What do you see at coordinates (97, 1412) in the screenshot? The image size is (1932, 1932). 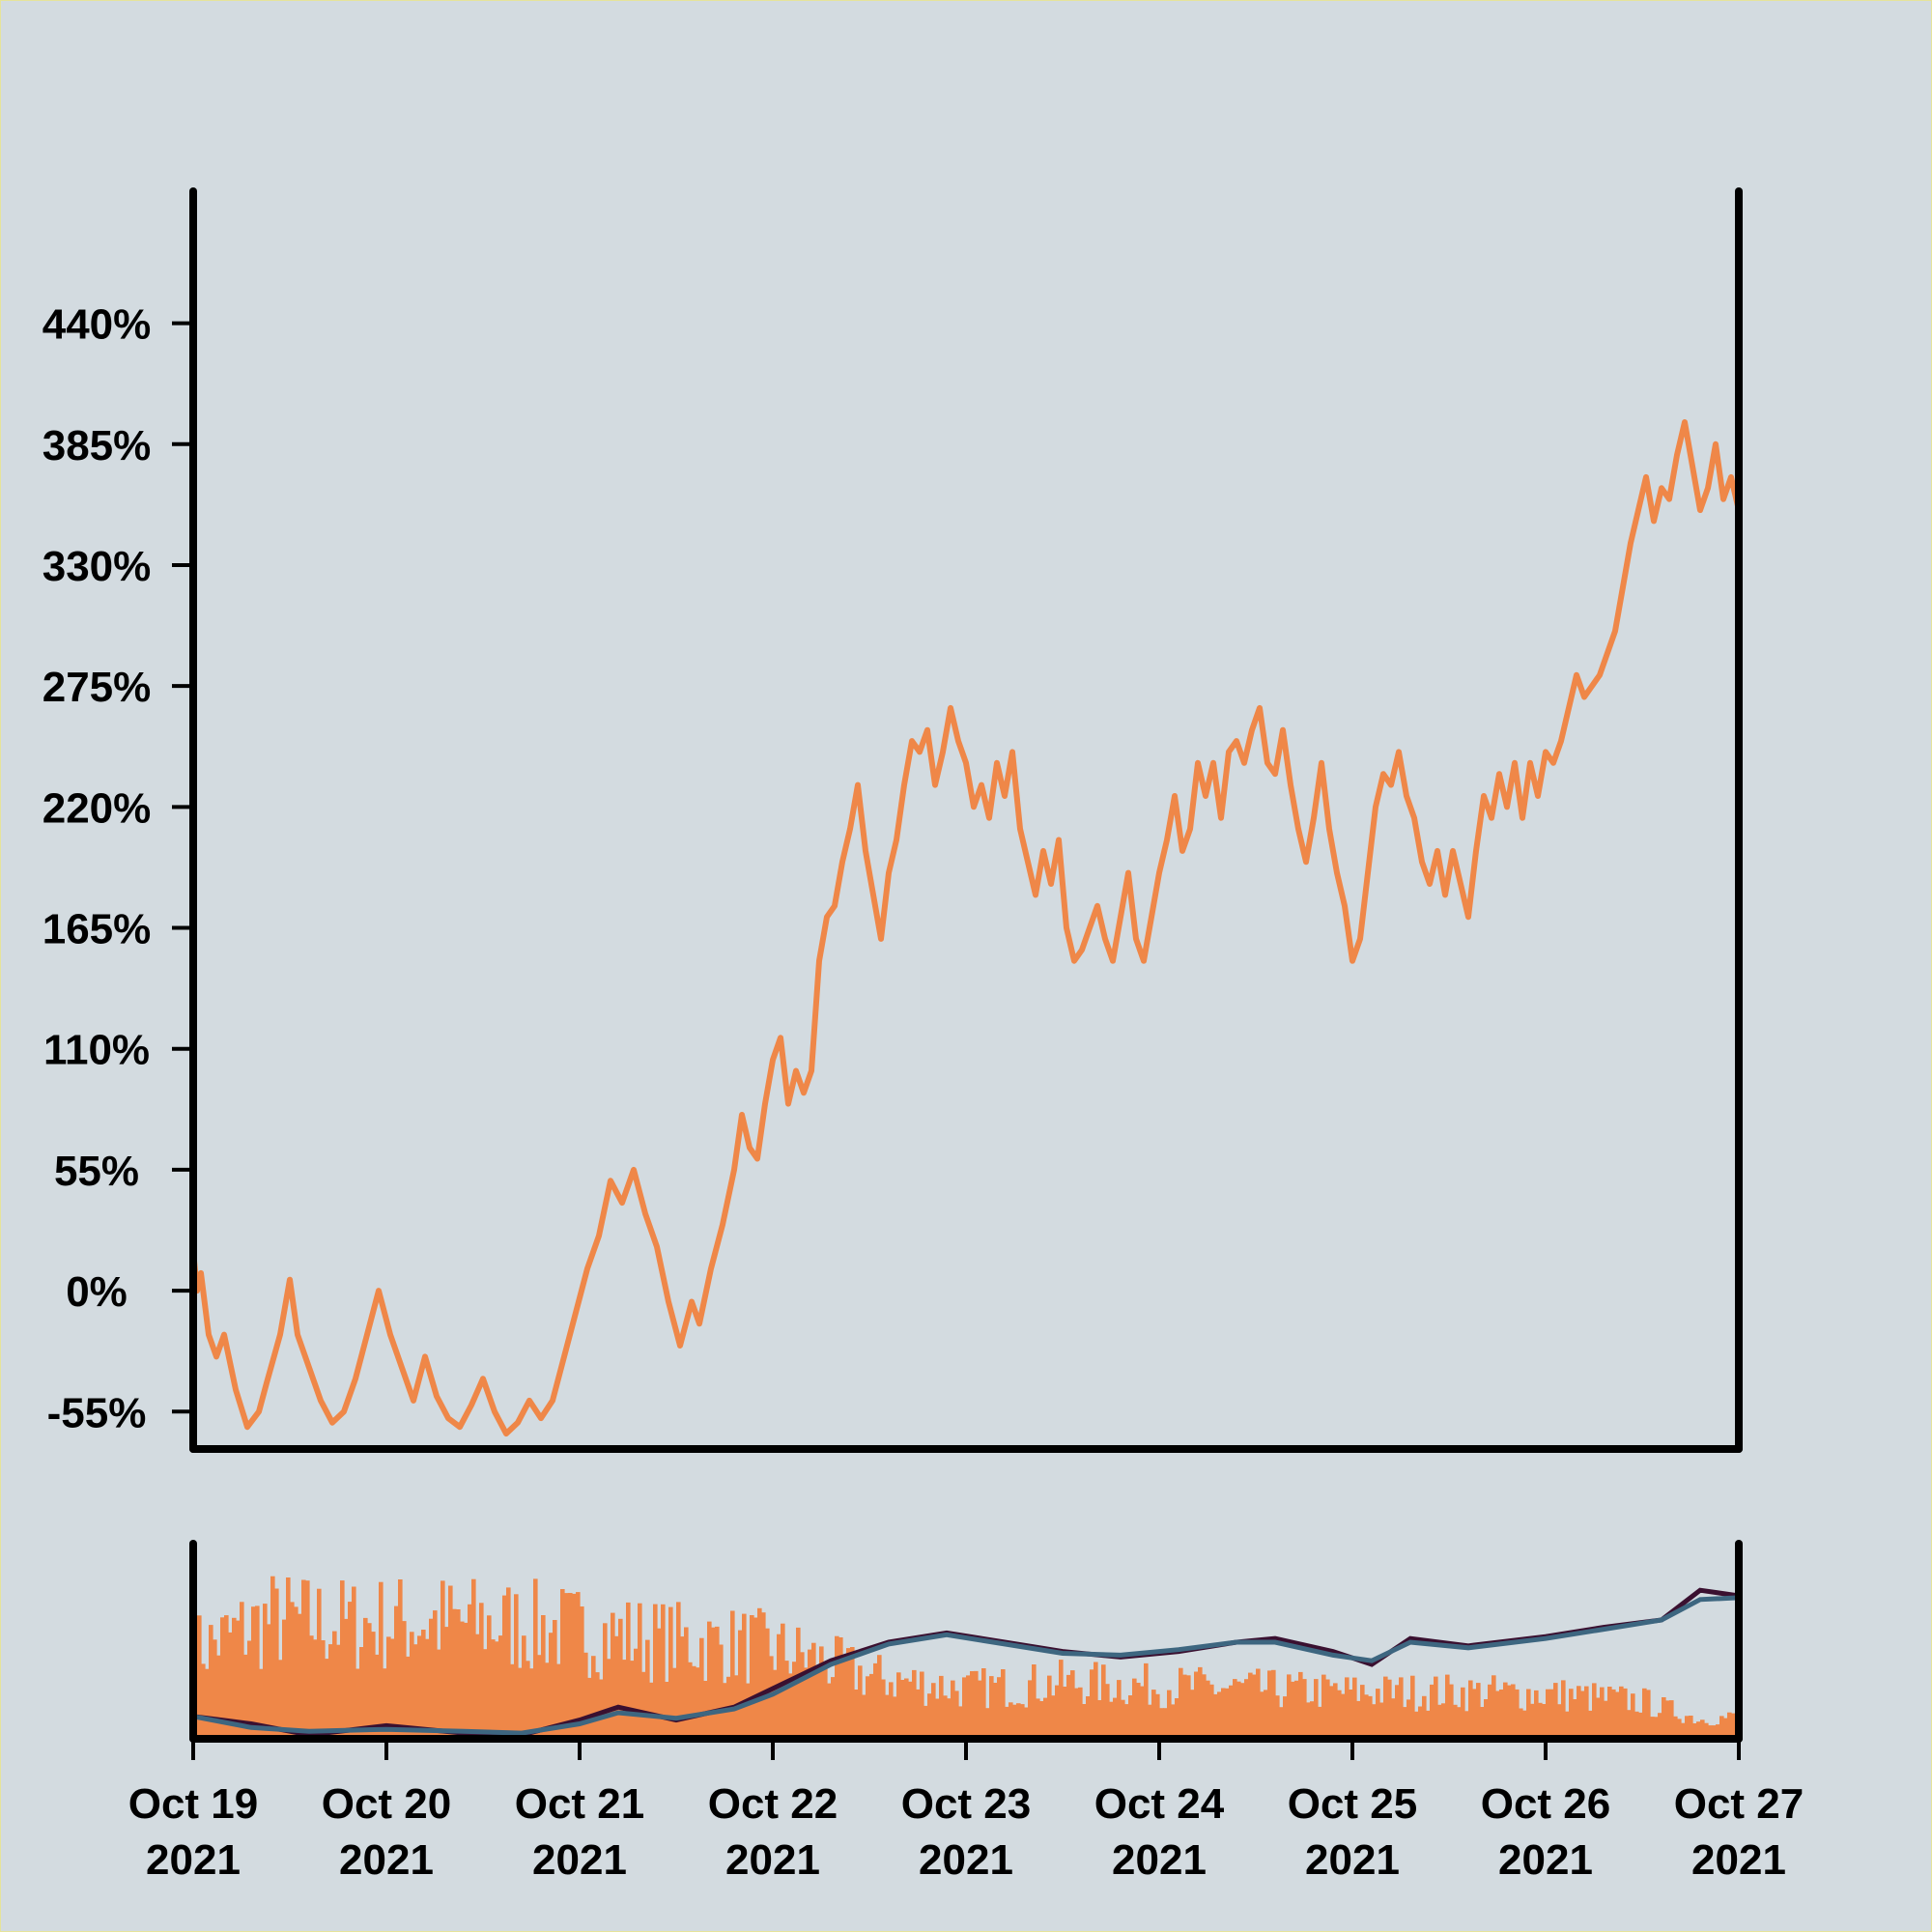 I see `y-tick-label: -55%` at bounding box center [97, 1412].